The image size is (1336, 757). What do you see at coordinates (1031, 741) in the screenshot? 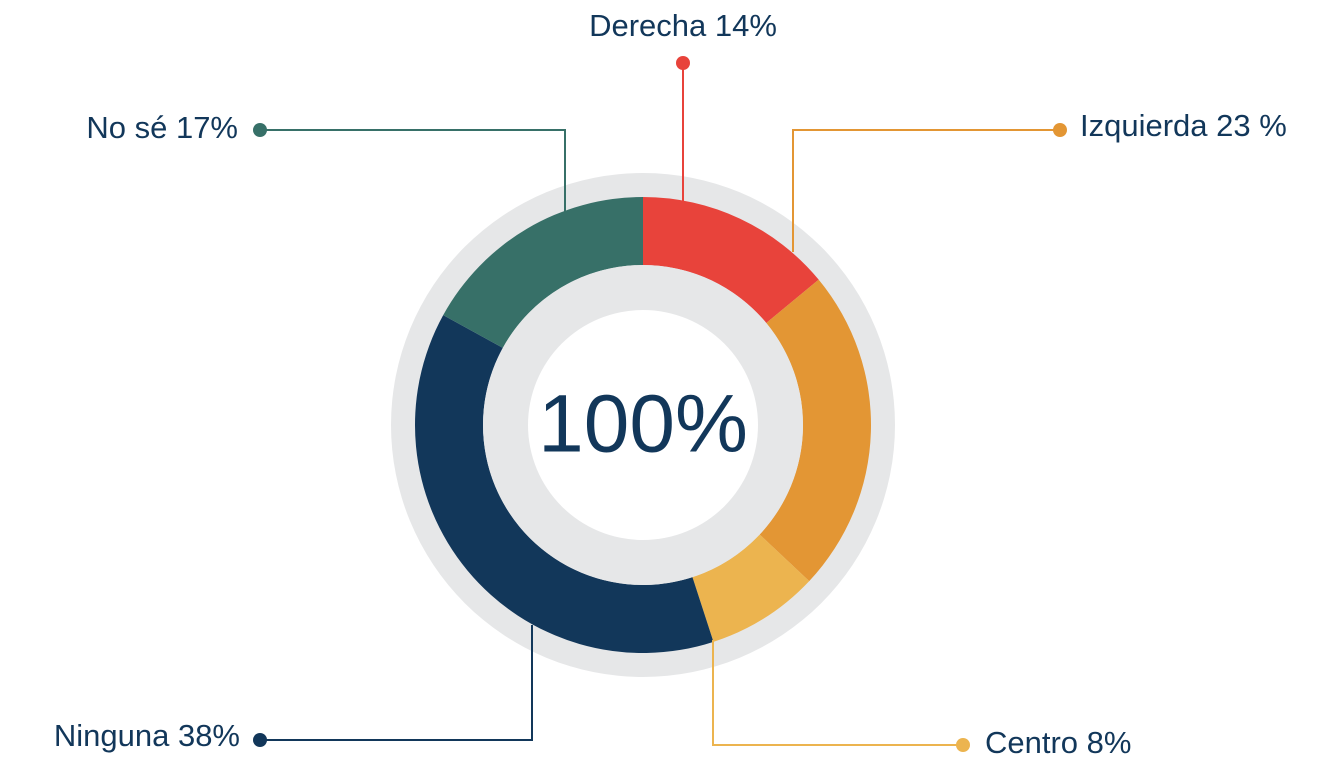
I see `category-name: Centro` at bounding box center [1031, 741].